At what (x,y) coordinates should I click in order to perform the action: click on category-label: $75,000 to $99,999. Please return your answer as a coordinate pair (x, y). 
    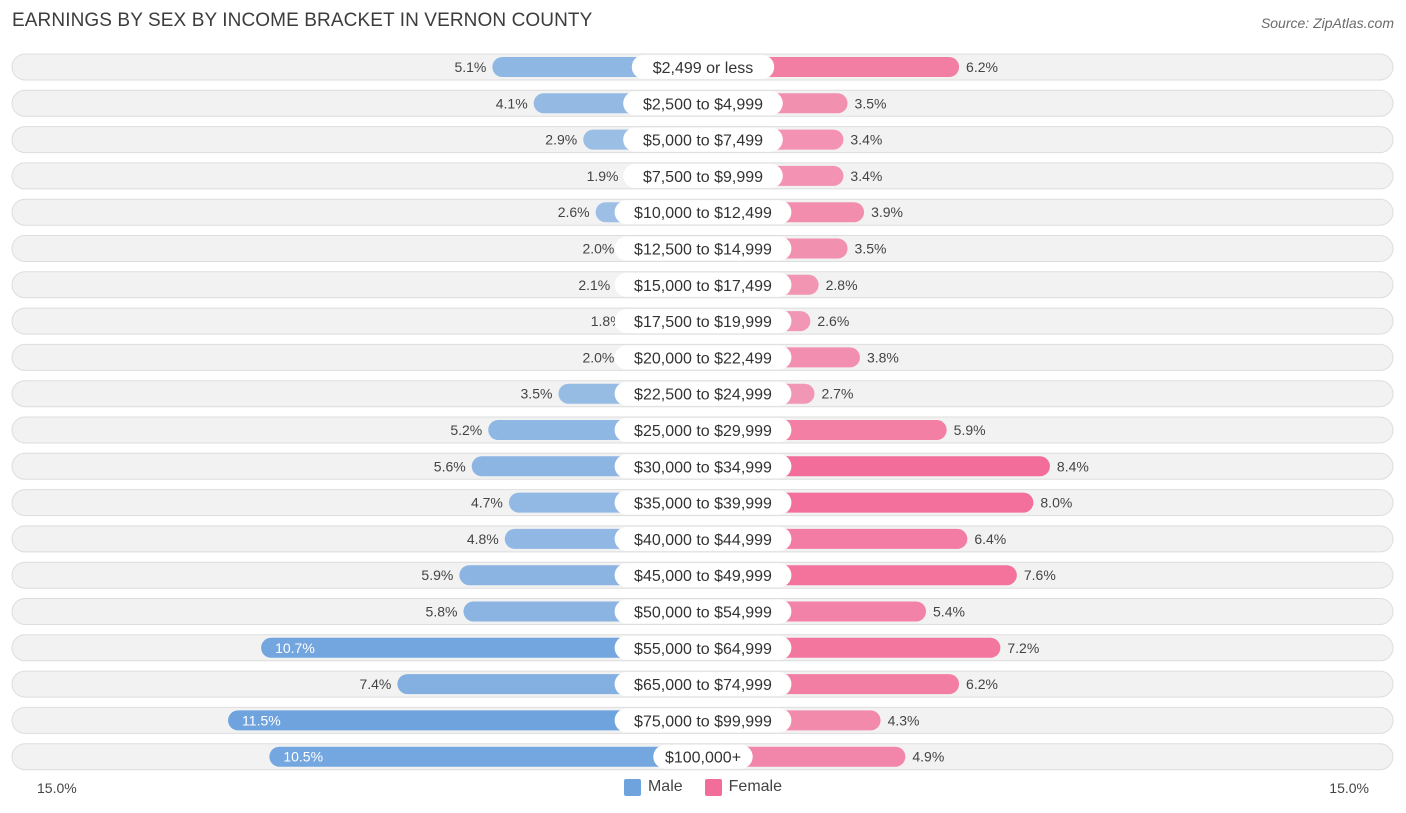
    Looking at the image, I should click on (703, 721).